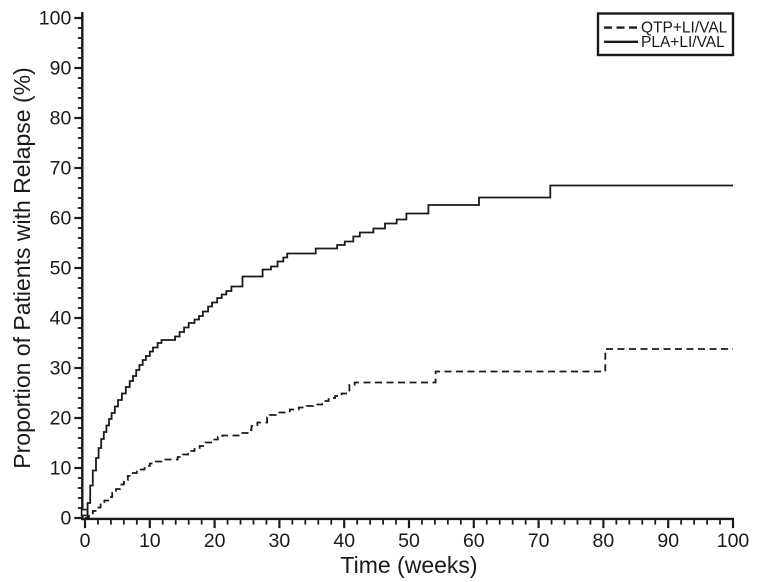 The height and width of the screenshot is (582, 761). Describe the element at coordinates (61, 119) in the screenshot. I see `y-tick-label: 80` at that location.